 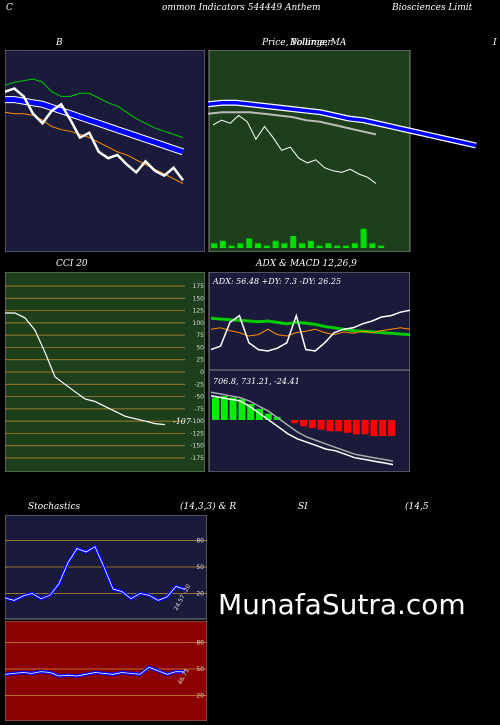 I want to click on rsi-panel: 80 50 20 46.71, so click(x=106, y=671).